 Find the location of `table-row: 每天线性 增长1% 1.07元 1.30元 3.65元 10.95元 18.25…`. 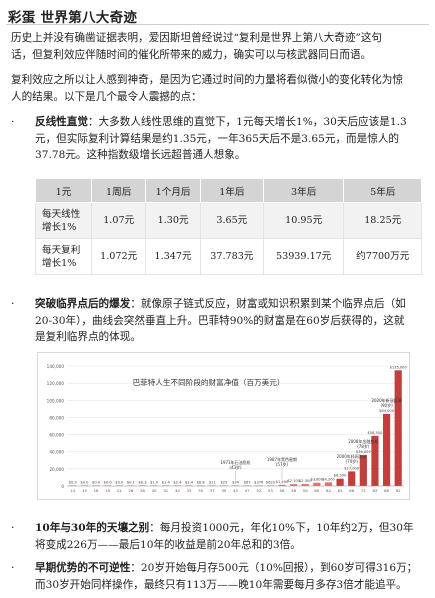

table-row: 每天线性 增长1% 1.07元 1.30元 3.65元 10.95元 18.25… is located at coordinates (228, 220).